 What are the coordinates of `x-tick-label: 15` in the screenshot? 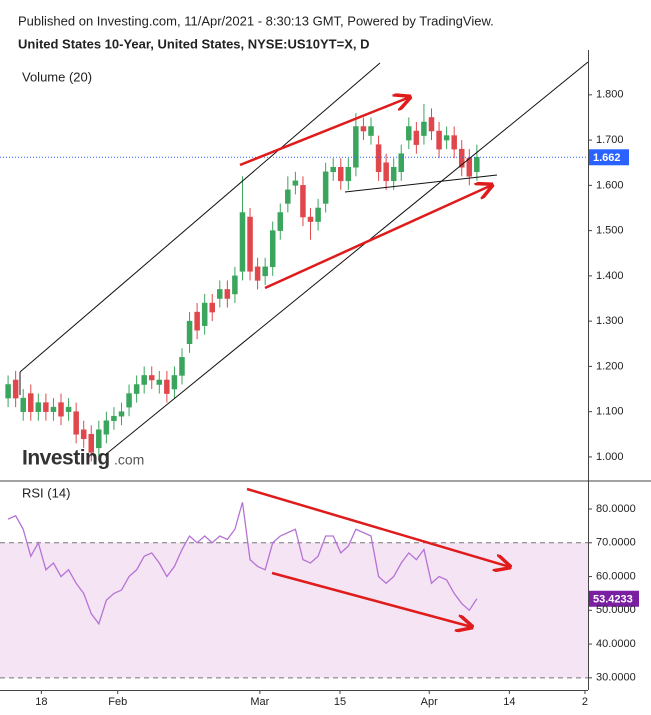 It's located at (340, 702).